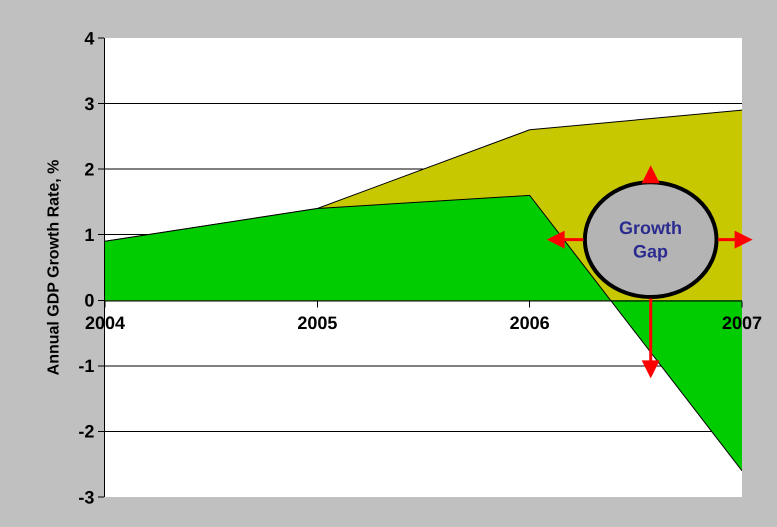 This screenshot has width=777, height=527. Describe the element at coordinates (89, 38) in the screenshot. I see `y-tick-label: 4` at that location.